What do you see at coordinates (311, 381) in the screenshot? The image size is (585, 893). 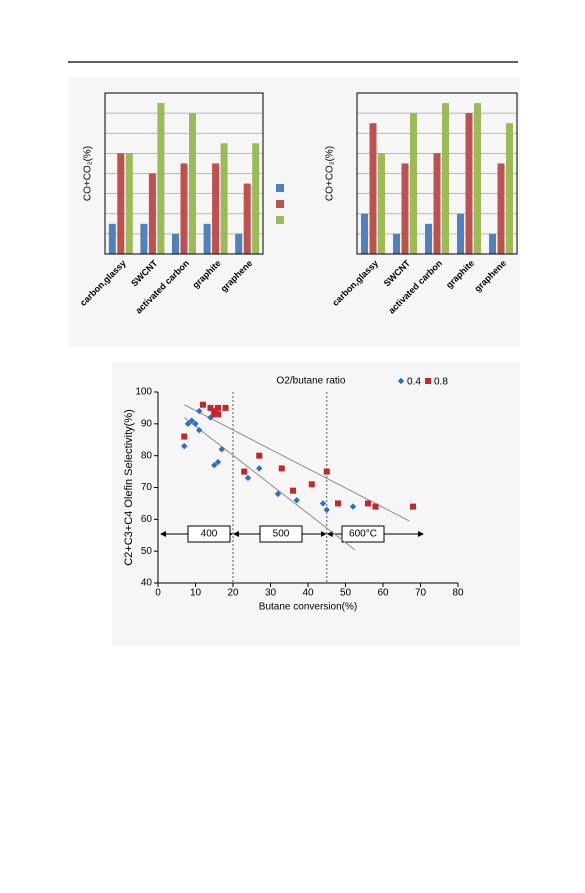 I see `chart-title: O2/butane ratio` at bounding box center [311, 381].